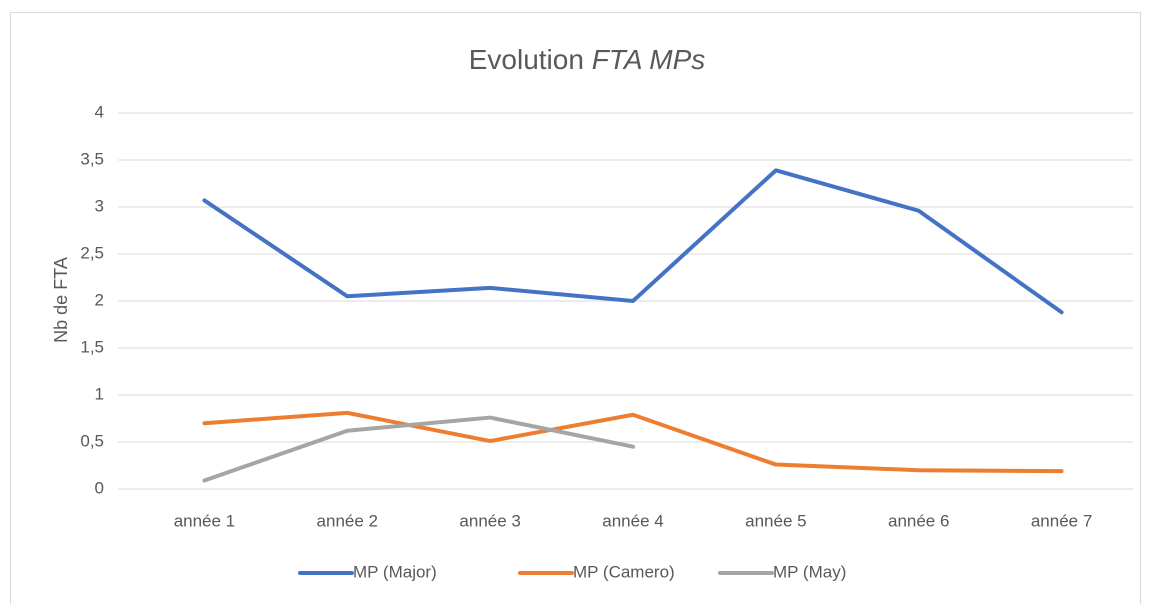  I want to click on x-tick-label: année 3, so click(489, 520).